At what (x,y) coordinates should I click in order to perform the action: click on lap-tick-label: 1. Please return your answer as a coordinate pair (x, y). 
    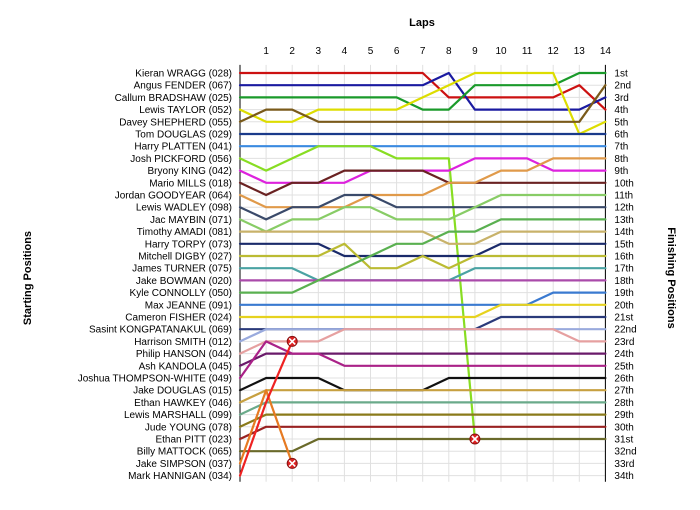
    Looking at the image, I should click on (266, 51).